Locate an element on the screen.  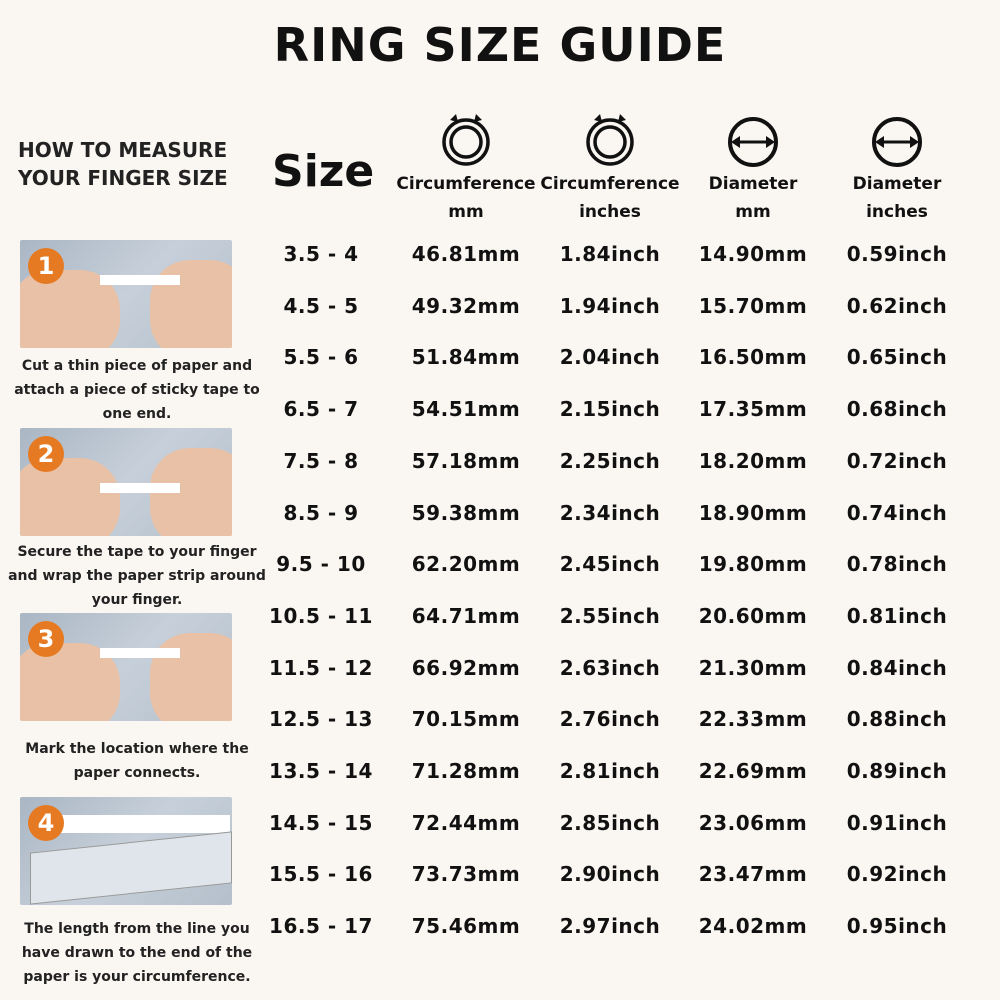
table-row: 9.5 - 10 62.20mm 2.45inch 19.80mm 0.78inch is located at coordinates (500, 567).